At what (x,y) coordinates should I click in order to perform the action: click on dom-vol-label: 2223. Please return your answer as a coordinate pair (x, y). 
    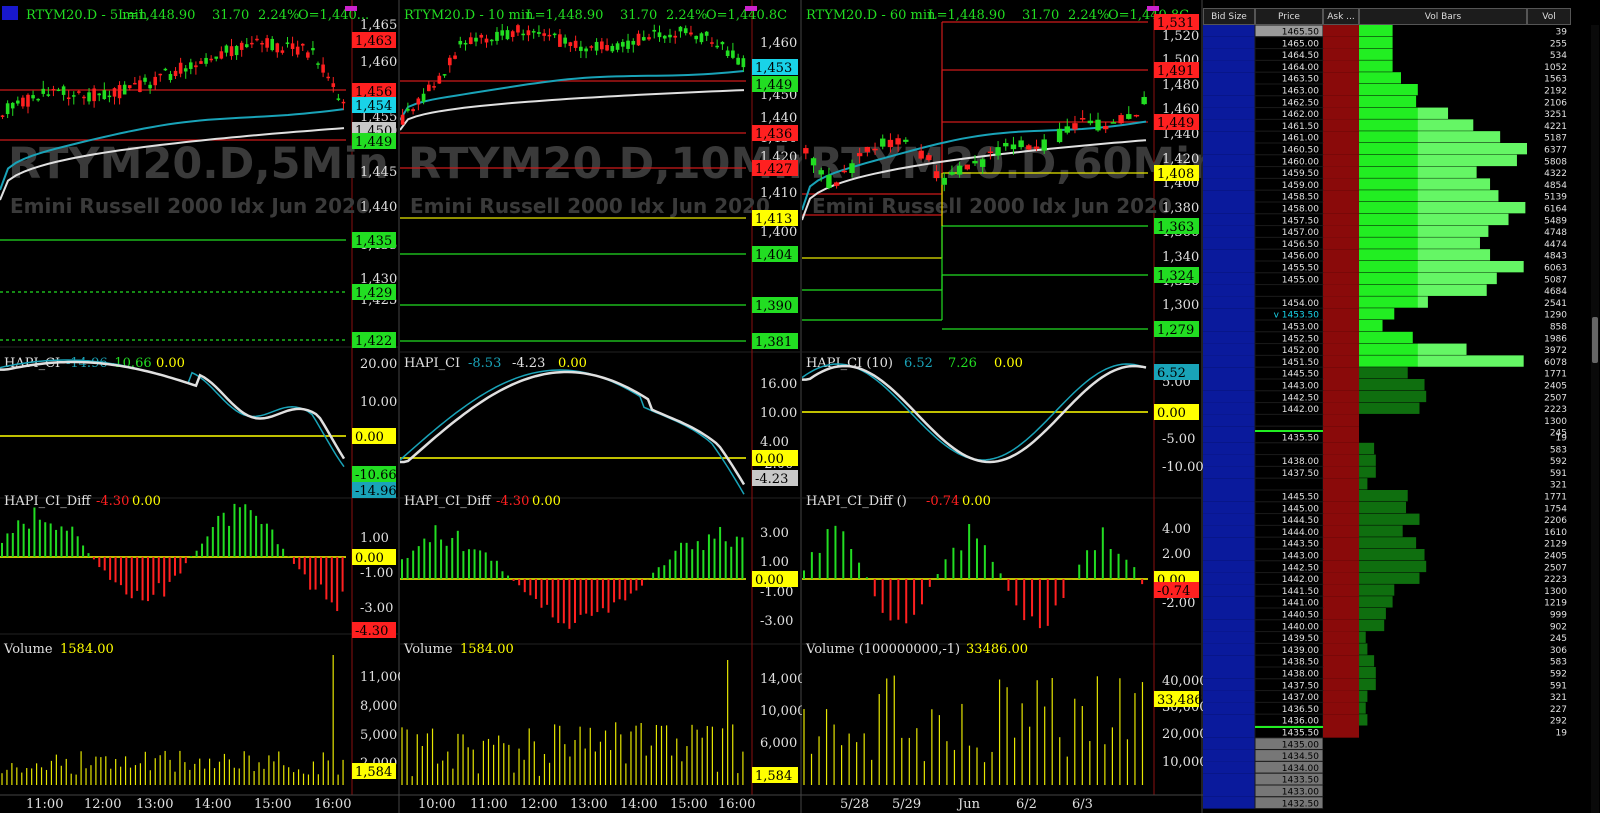
    Looking at the image, I should click on (1555, 410).